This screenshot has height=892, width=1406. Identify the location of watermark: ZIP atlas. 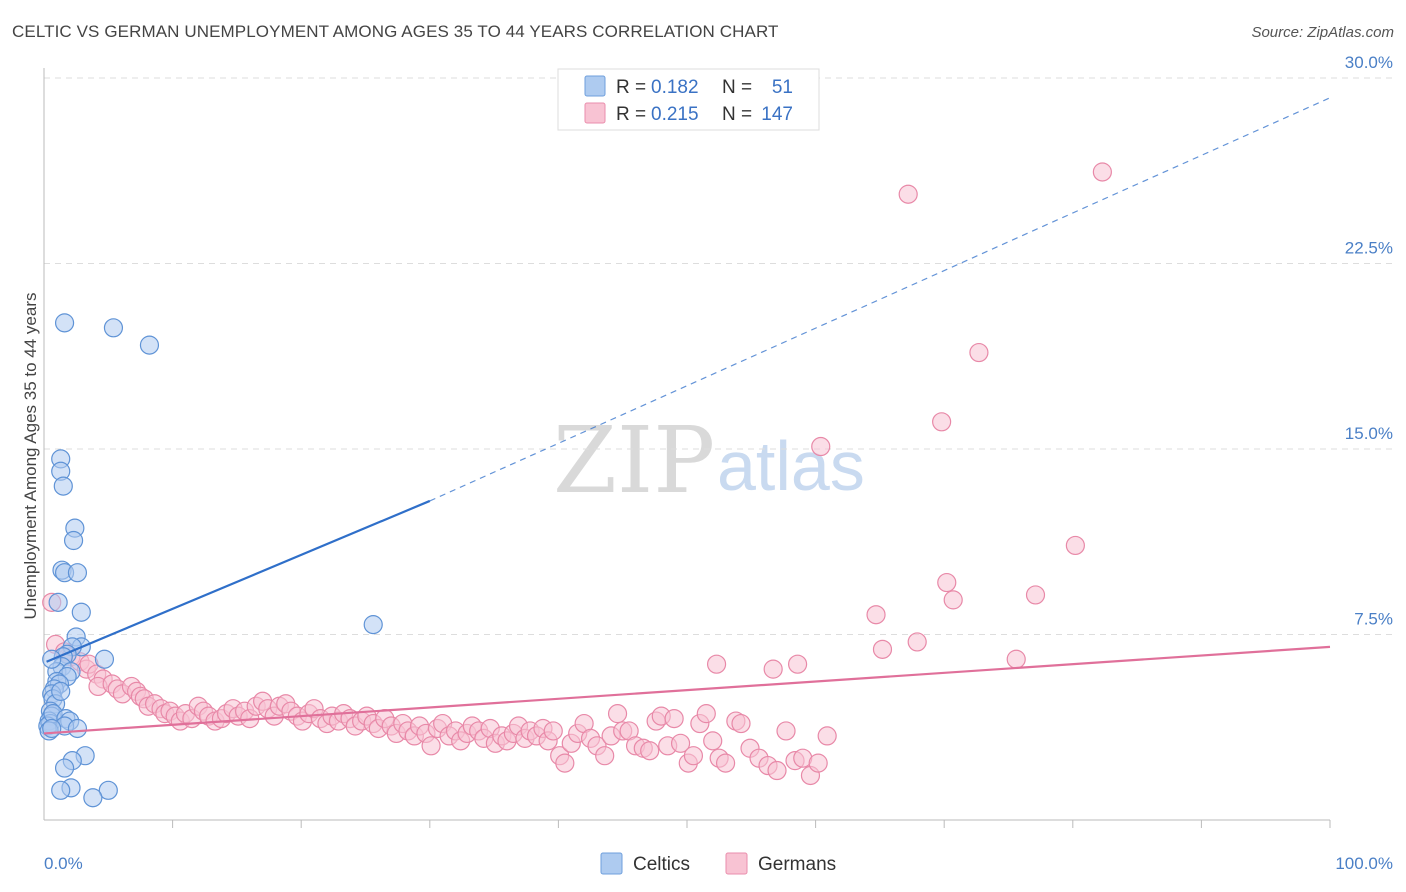
(709, 460).